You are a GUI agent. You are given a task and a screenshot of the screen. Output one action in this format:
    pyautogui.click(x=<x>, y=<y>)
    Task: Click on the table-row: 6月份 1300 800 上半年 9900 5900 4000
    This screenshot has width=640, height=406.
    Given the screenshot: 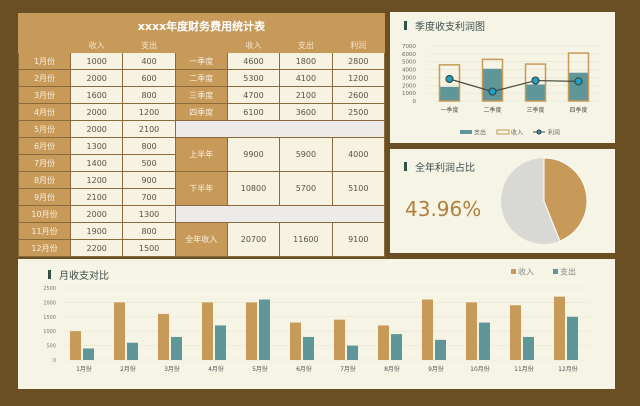 What is the action you would take?
    pyautogui.click(x=202, y=154)
    